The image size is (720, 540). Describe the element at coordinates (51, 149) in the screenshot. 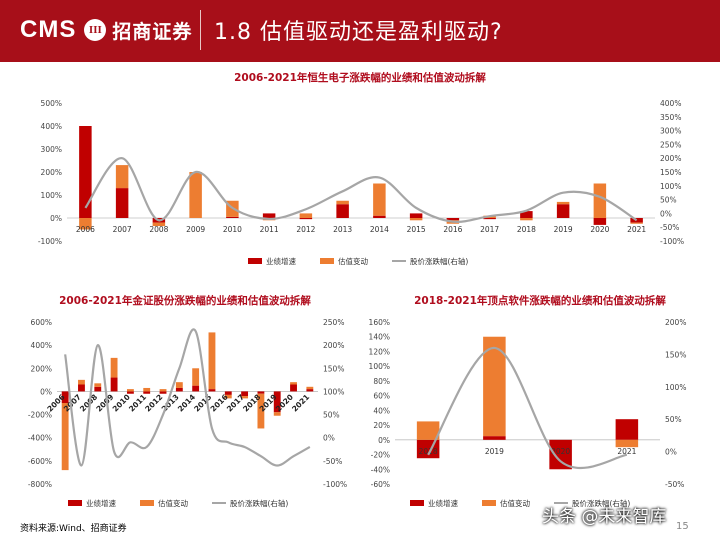

I see `left-axis-tick-label: 300%` at that location.